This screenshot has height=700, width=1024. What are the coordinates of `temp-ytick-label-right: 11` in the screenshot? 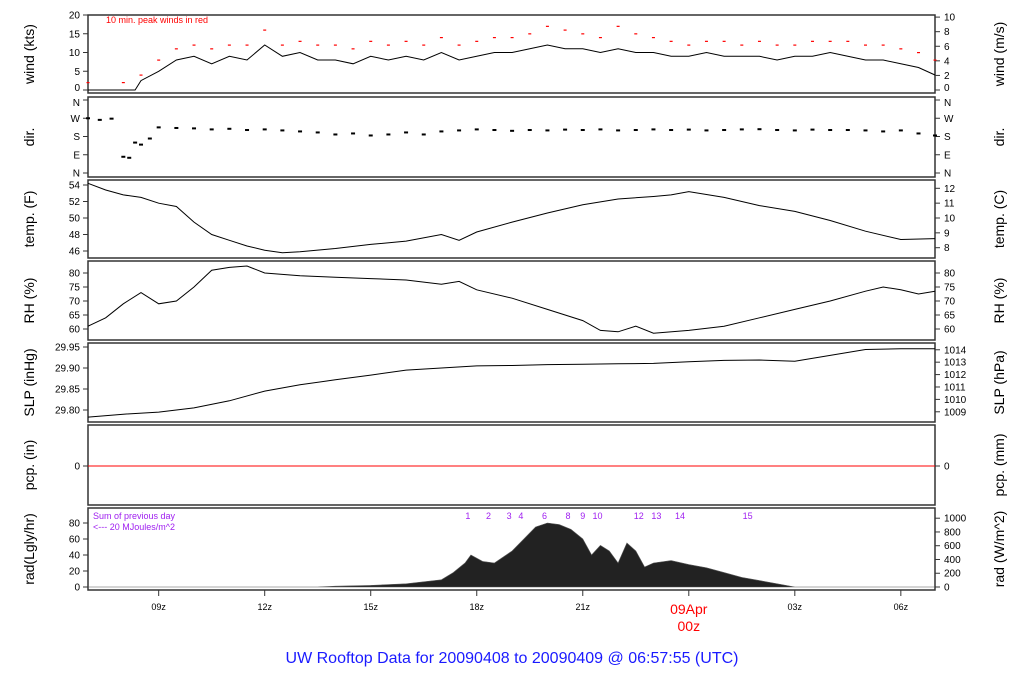 It's located at (949, 204).